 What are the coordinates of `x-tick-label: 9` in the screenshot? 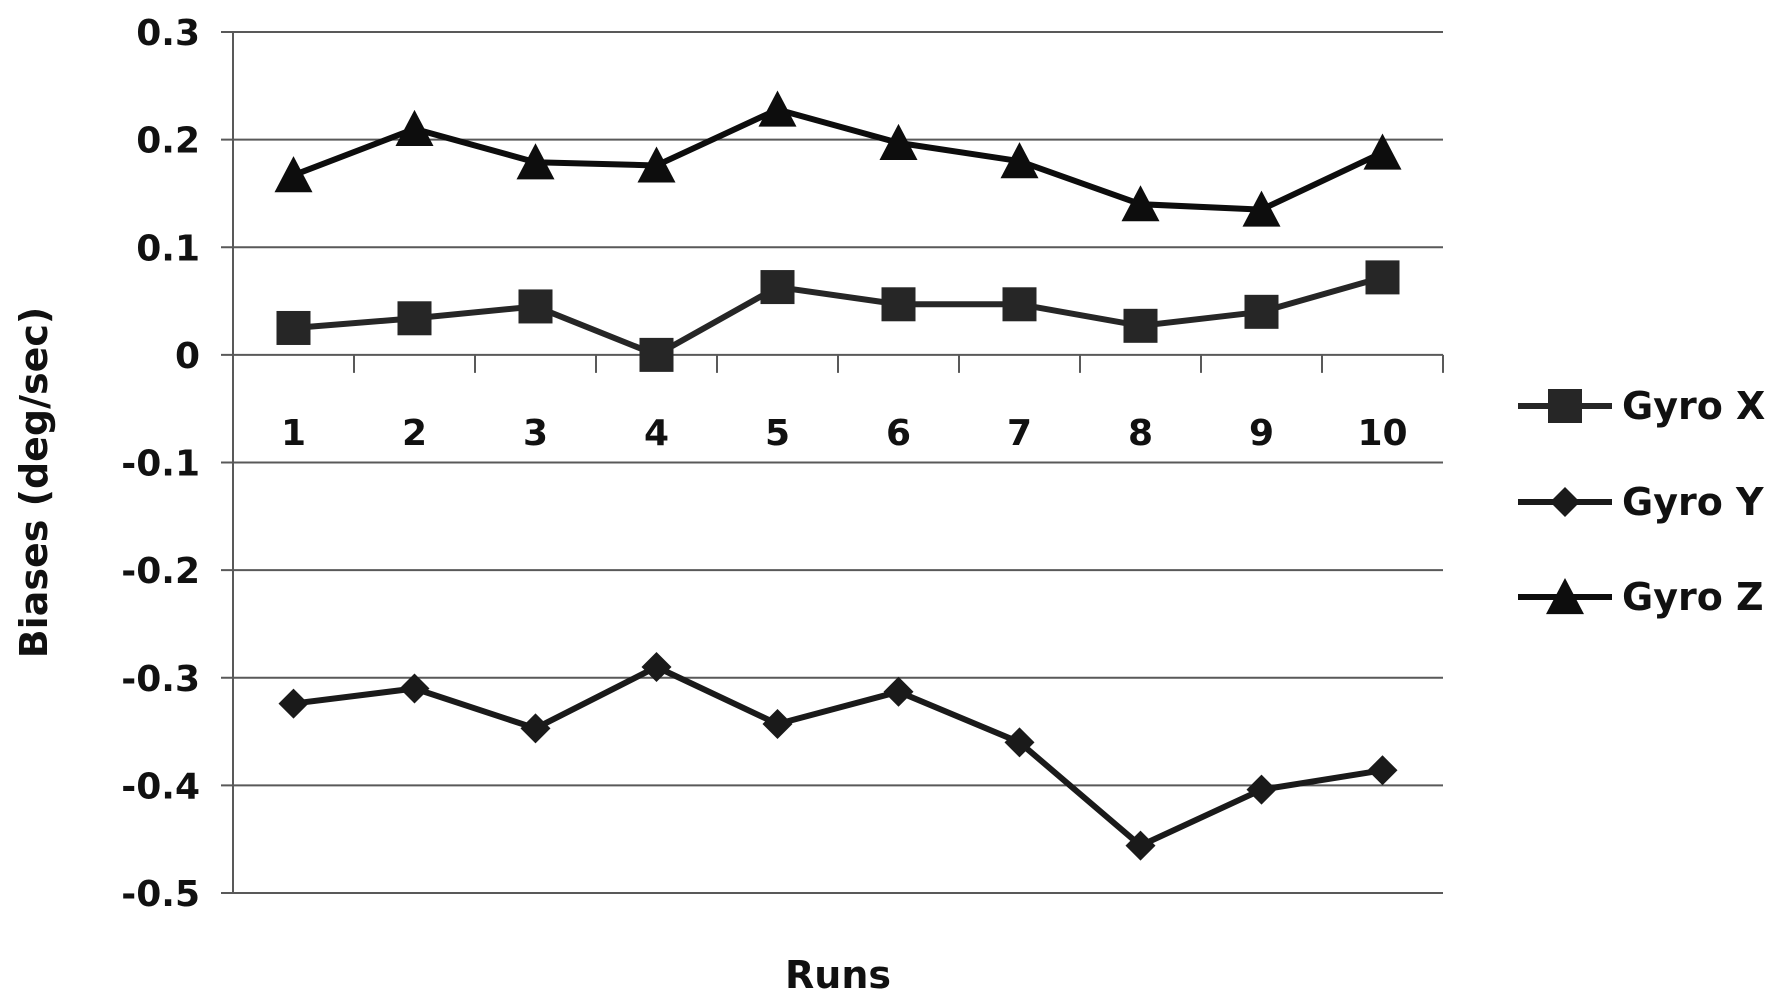 It's located at (1261, 433).